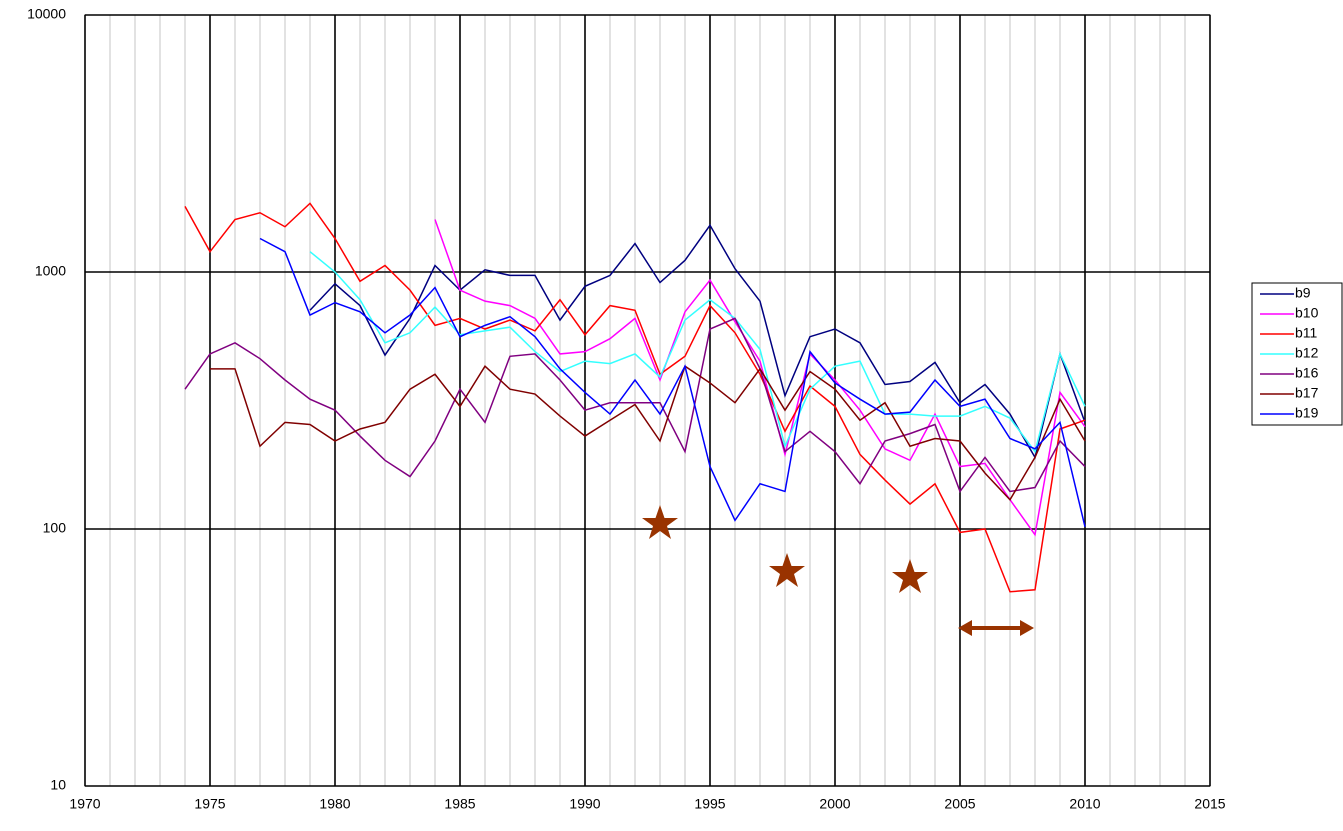 The height and width of the screenshot is (831, 1343). Describe the element at coordinates (84, 804) in the screenshot. I see `x-tick-label: 1970` at that location.